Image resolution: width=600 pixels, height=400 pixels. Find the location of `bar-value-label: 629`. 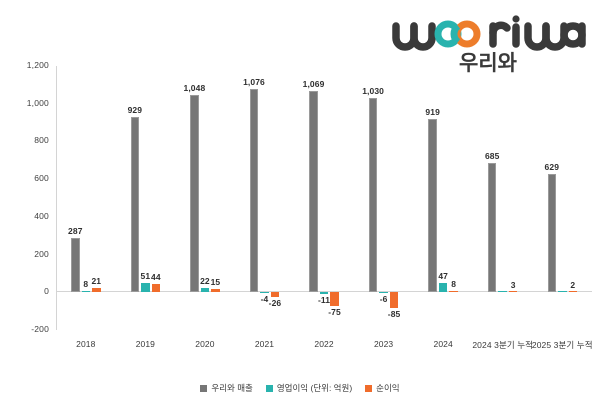

bar-value-label: 629 is located at coordinates (552, 166).